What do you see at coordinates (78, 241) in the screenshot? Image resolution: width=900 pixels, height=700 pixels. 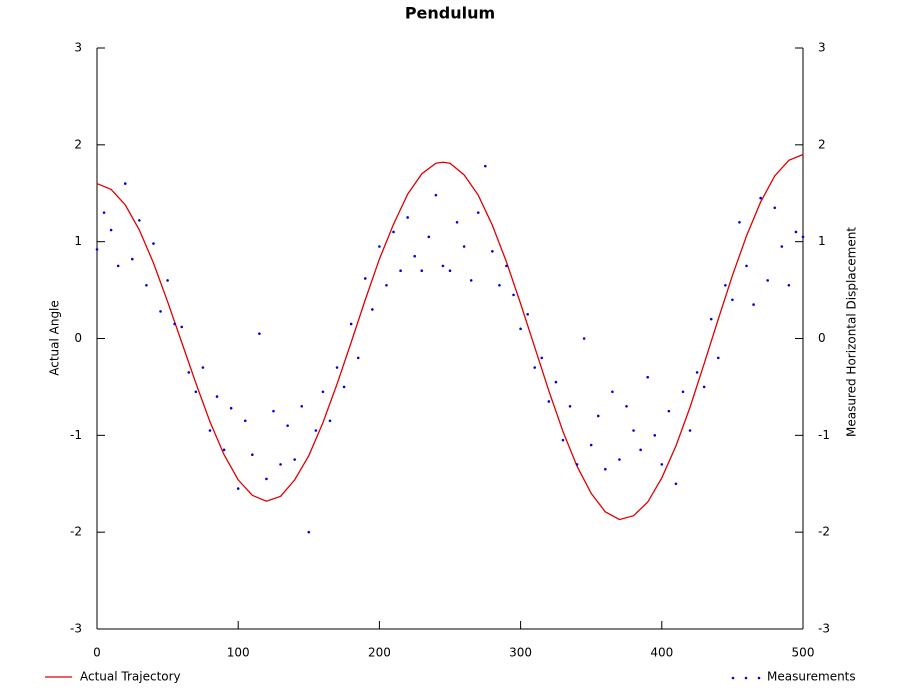 I see `y-tick-label: 1` at bounding box center [78, 241].